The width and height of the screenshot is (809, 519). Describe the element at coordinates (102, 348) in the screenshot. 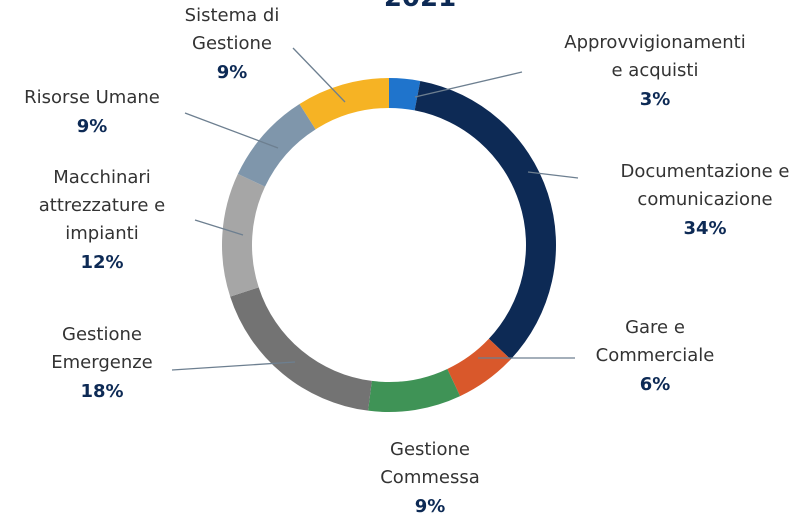

I see `category-label: Gestione Emergenze` at that location.